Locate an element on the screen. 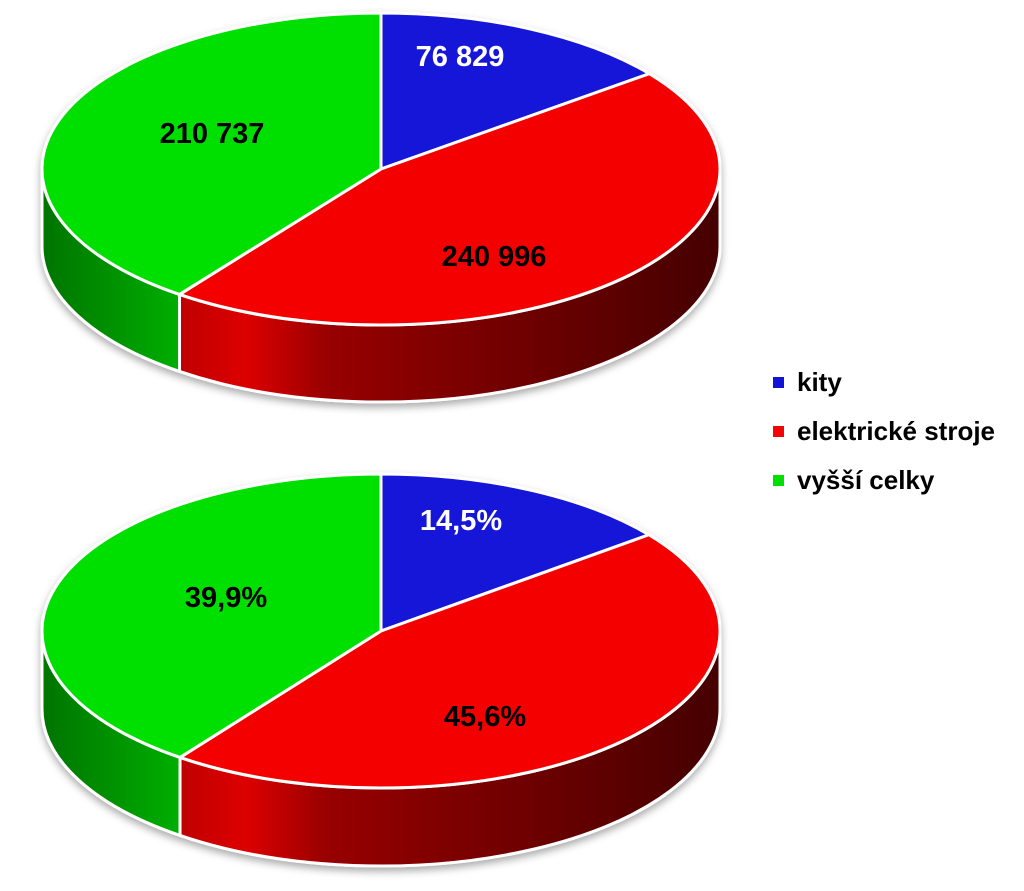  data-label-elektricke-stroje: 45,6% is located at coordinates (485, 717).